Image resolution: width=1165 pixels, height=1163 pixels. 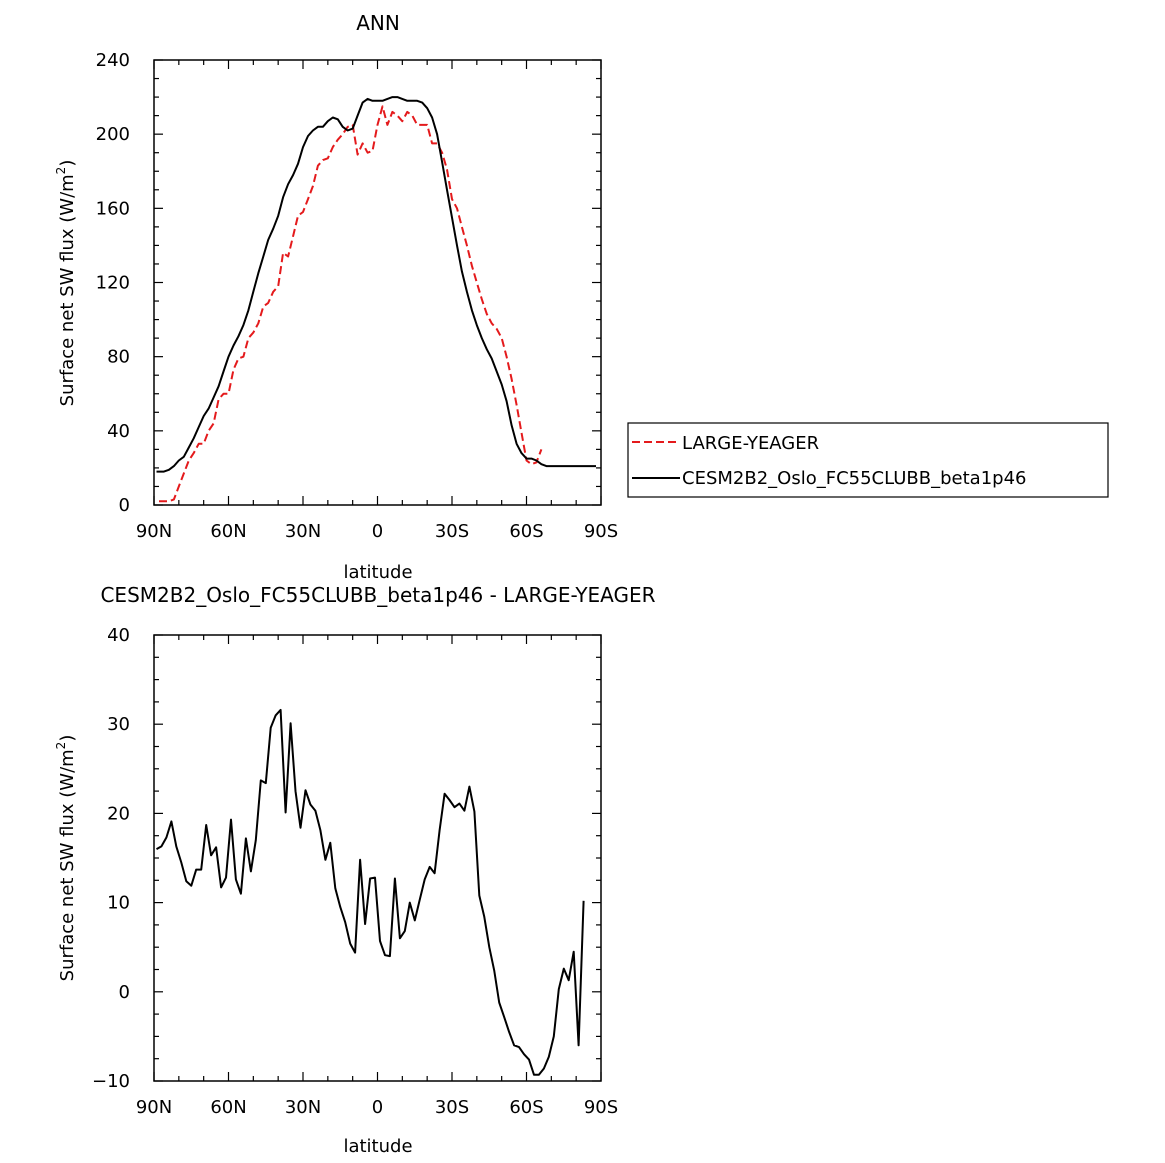 What do you see at coordinates (526, 1107) in the screenshot?
I see `bottom-x-tick-label: 60S` at bounding box center [526, 1107].